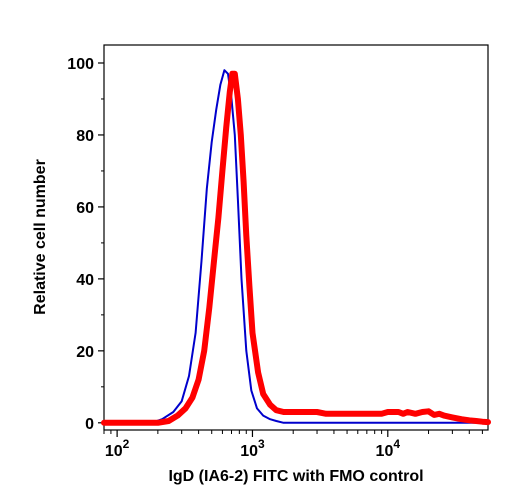 The height and width of the screenshot is (500, 508). I want to click on x-tick-label: 10⁴, so click(388, 448).